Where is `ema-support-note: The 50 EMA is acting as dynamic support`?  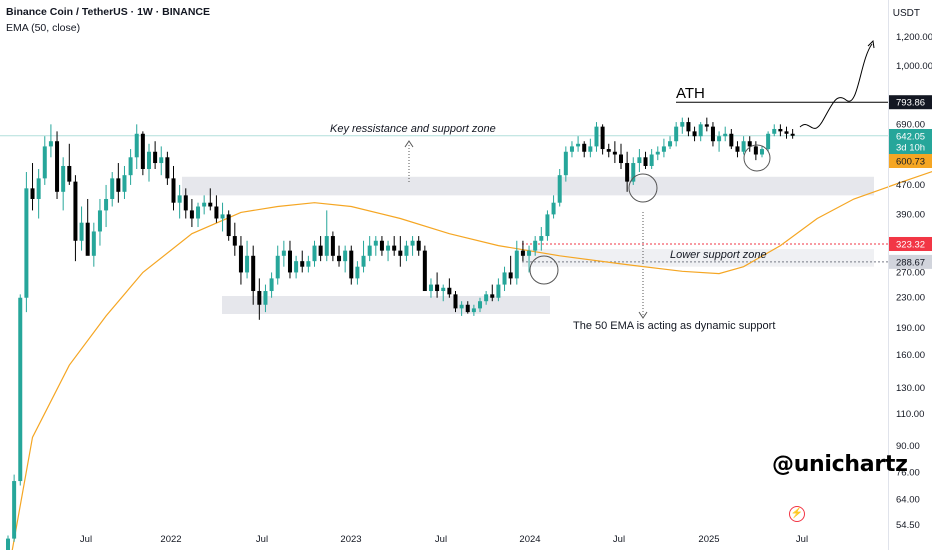
ema-support-note: The 50 EMA is acting as dynamic support is located at coordinates (674, 326).